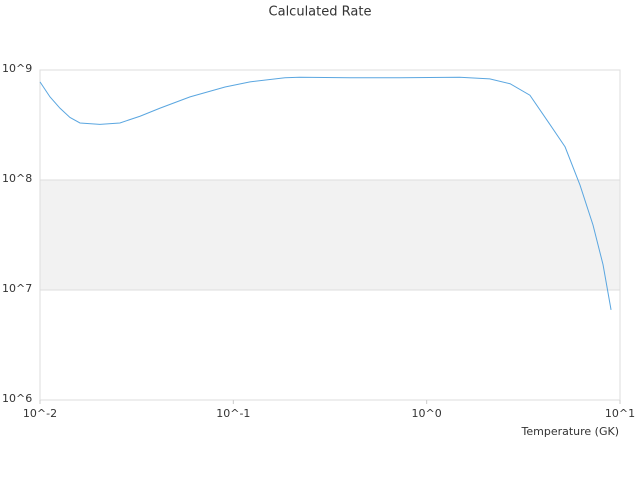  Describe the element at coordinates (40, 413) in the screenshot. I see `x-tick-label: 10^-2` at that location.